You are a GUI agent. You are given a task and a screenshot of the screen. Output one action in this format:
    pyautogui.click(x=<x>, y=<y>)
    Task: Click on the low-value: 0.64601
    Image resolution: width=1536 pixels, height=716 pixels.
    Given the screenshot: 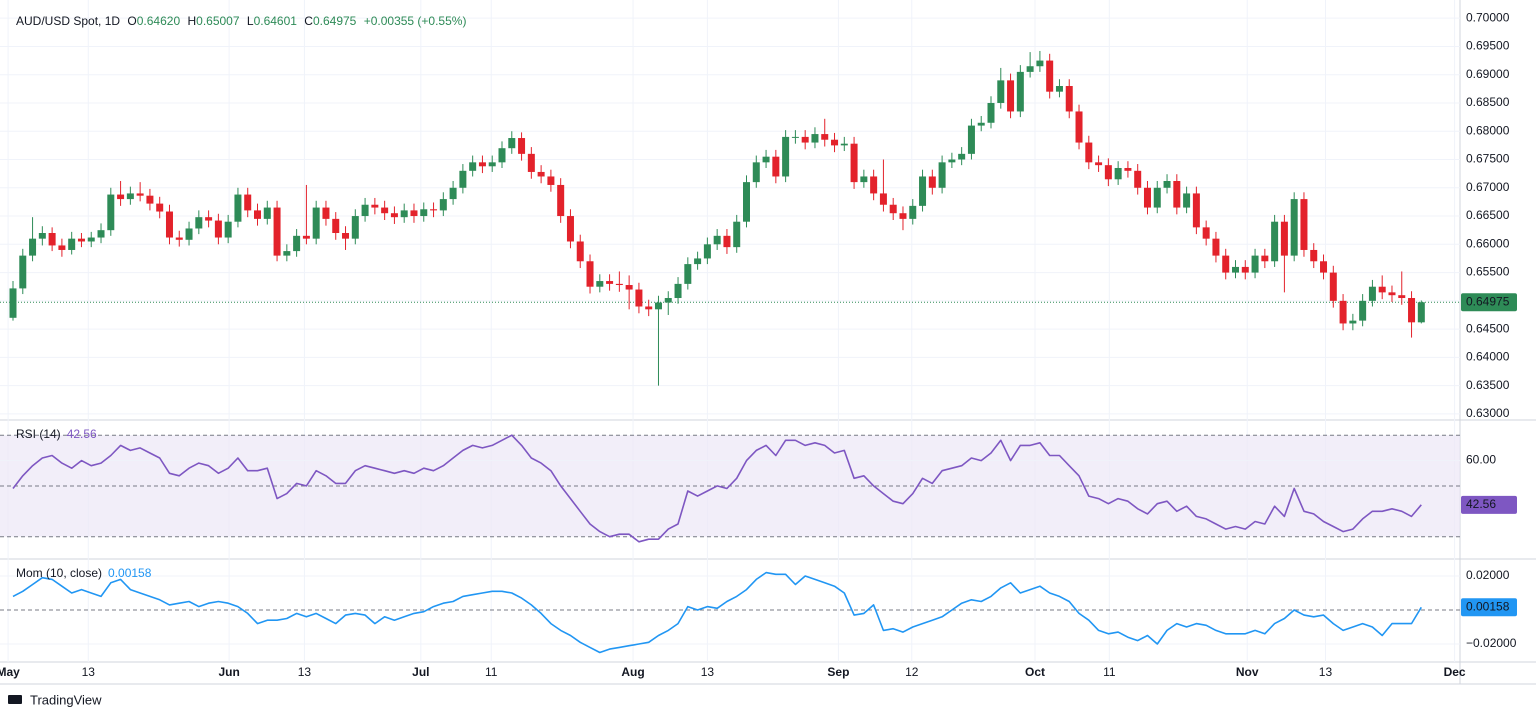 What is the action you would take?
    pyautogui.click(x=276, y=21)
    